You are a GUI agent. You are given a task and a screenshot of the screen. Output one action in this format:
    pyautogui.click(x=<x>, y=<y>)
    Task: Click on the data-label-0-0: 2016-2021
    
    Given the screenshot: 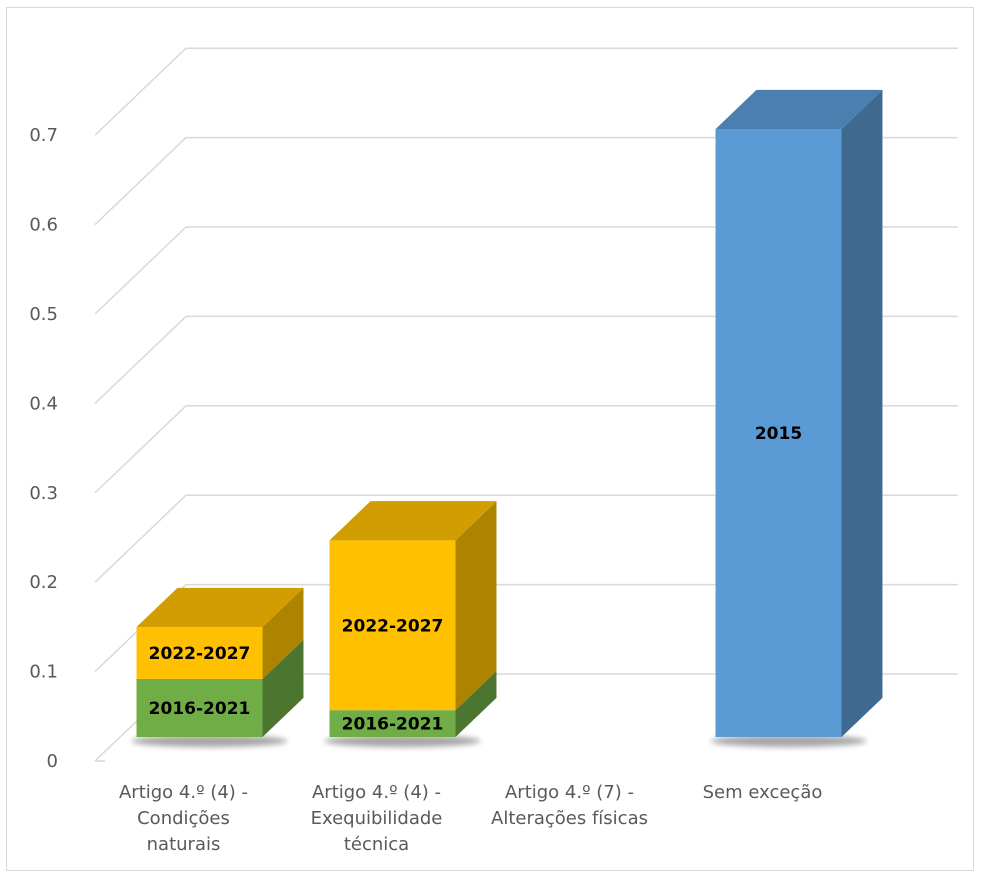 What is the action you would take?
    pyautogui.click(x=200, y=709)
    